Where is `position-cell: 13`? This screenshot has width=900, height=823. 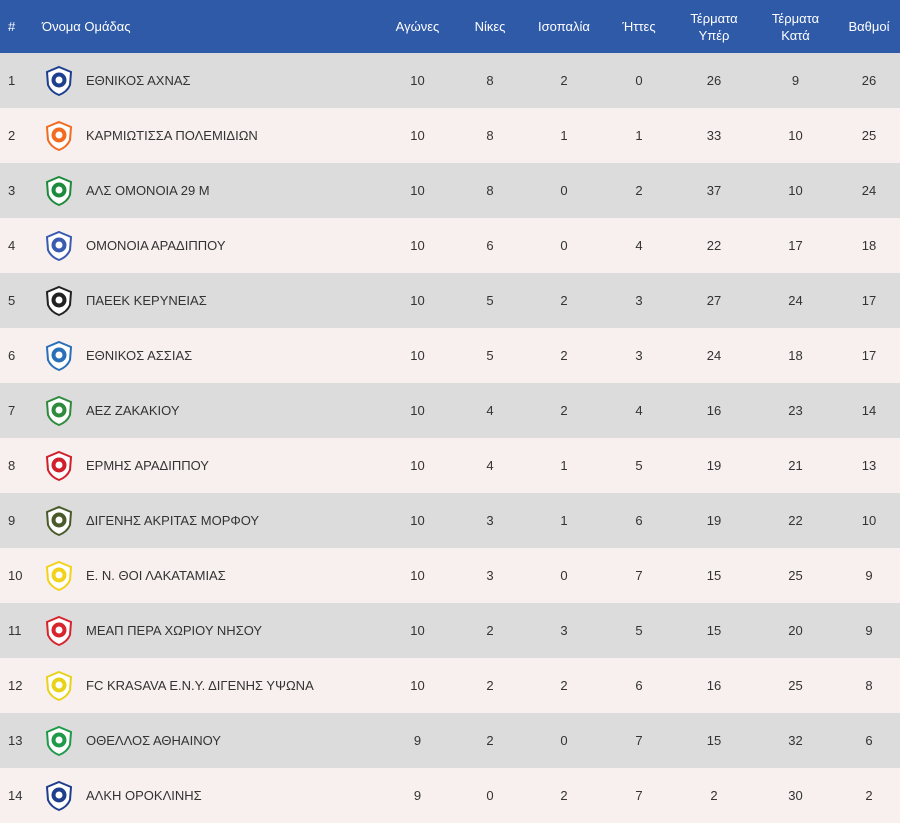
position-cell: 13 is located at coordinates (15, 740).